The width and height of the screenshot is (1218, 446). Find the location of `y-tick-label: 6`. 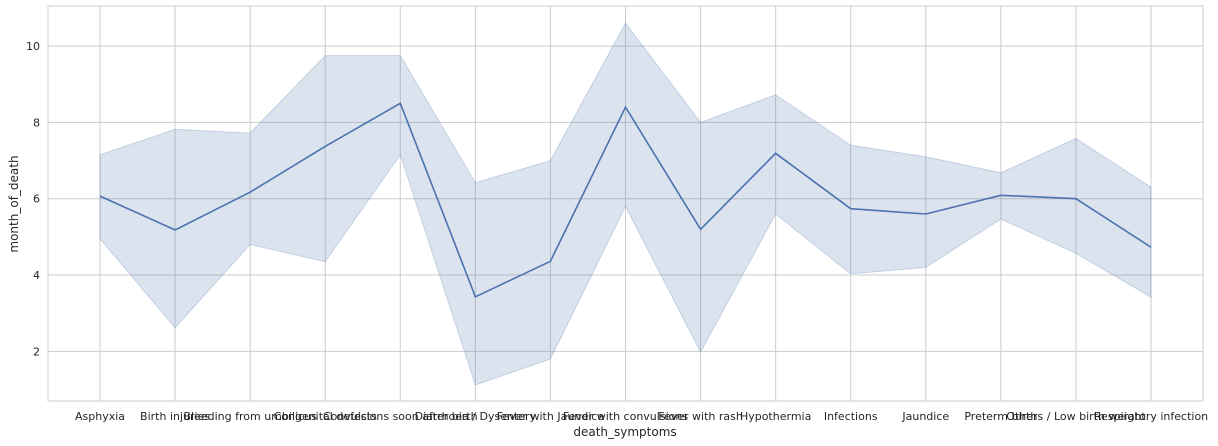

y-tick-label: 6 is located at coordinates (36, 199).